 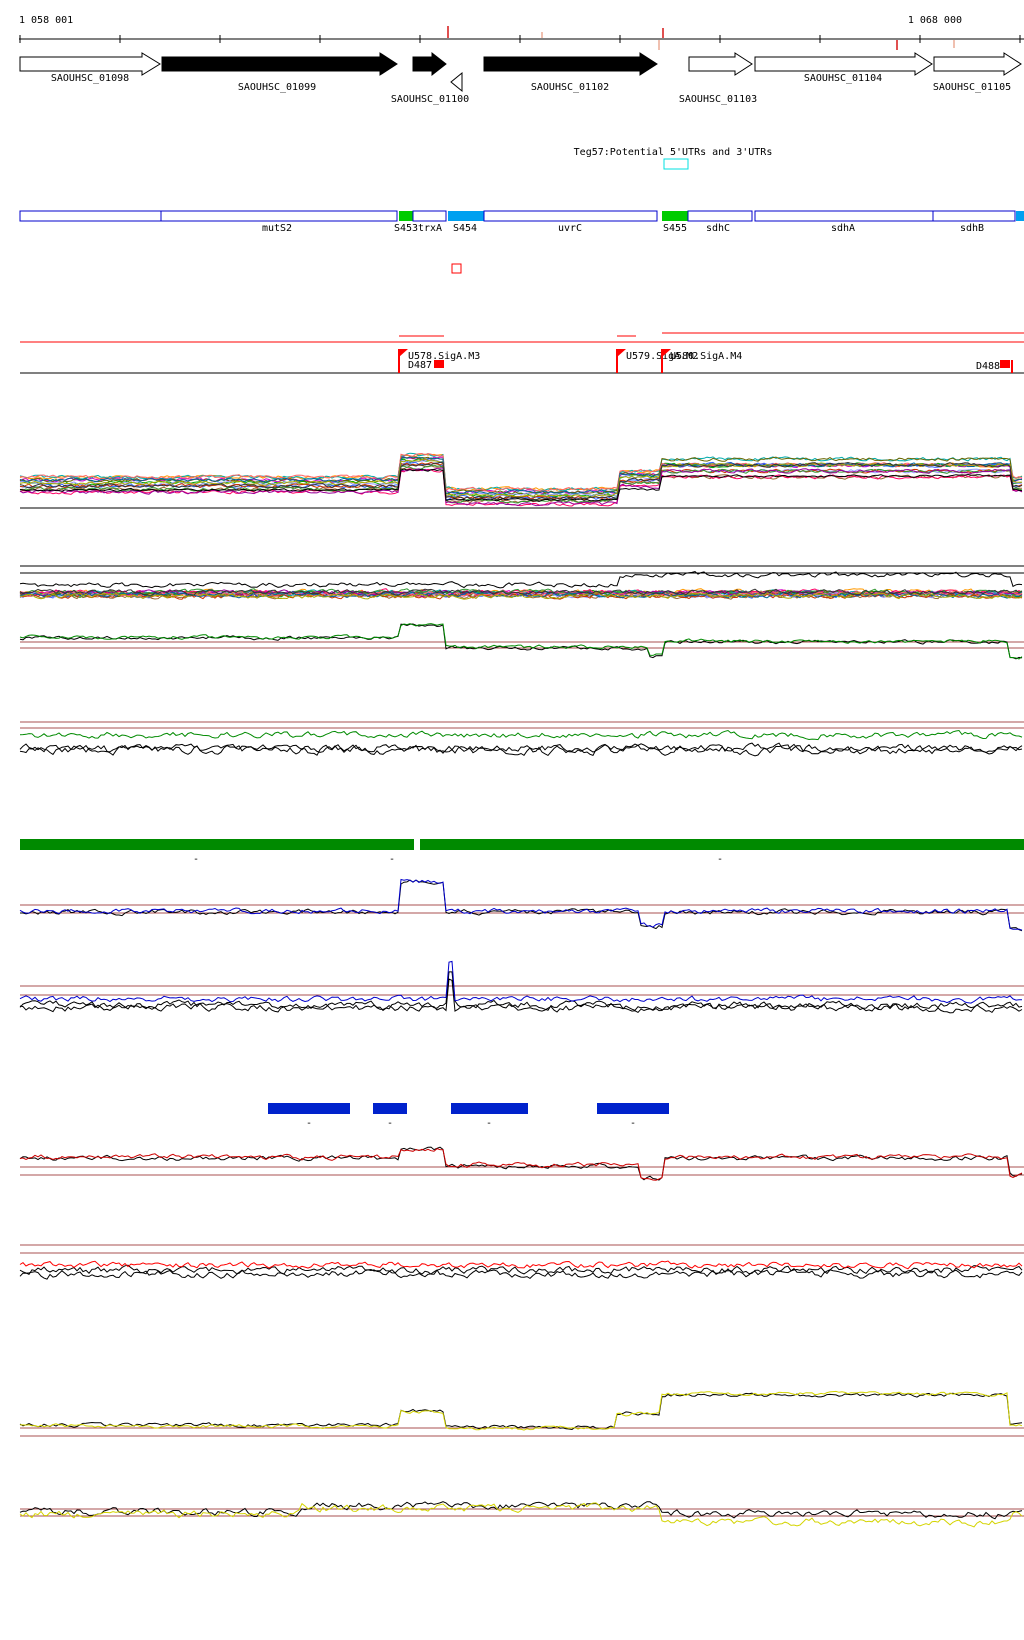 What do you see at coordinates (570, 87) in the screenshot?
I see `gene-label: SAOUHSC_01102` at bounding box center [570, 87].